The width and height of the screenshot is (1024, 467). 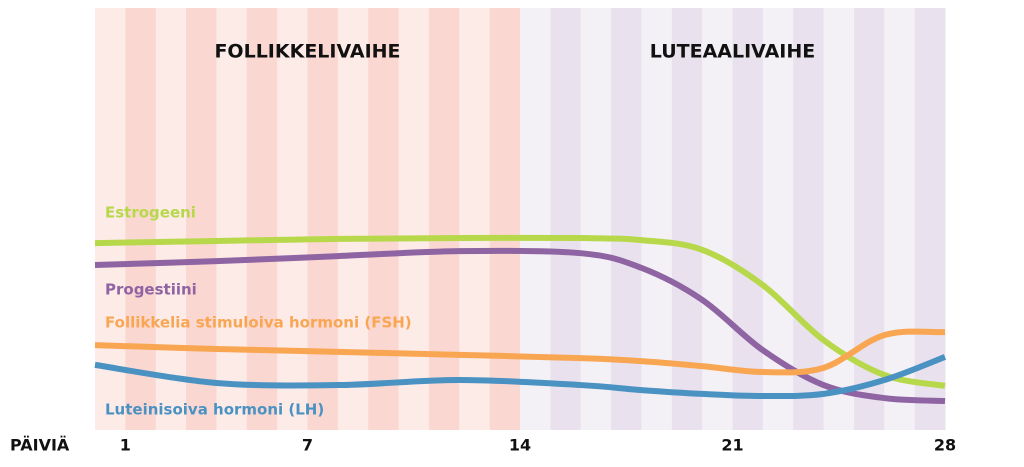 I want to click on phase-label: LUTEAALIVAIHE, so click(x=732, y=52).